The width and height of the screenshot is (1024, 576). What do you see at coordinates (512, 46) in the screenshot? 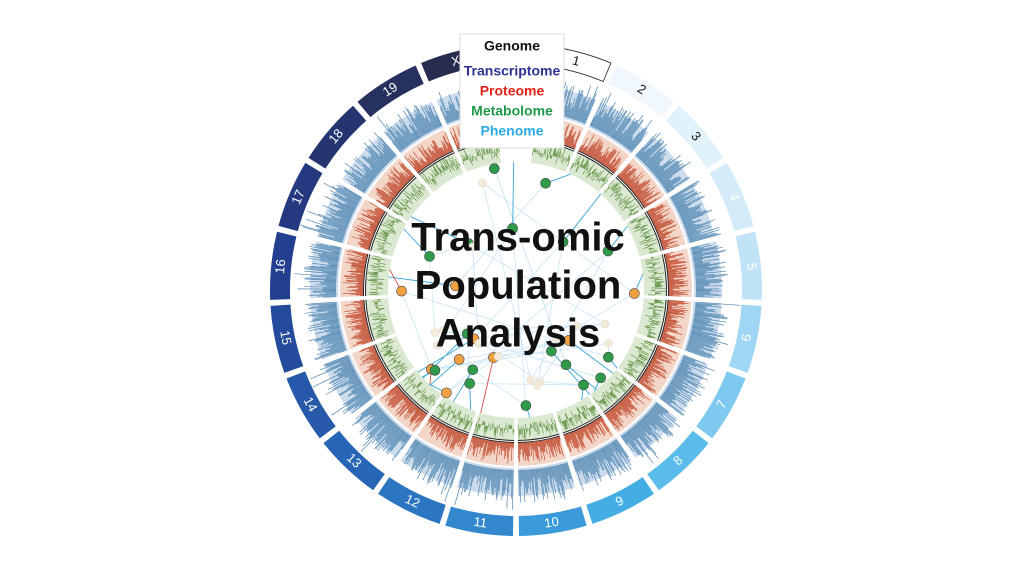
I see `legend-item: Genome` at bounding box center [512, 46].